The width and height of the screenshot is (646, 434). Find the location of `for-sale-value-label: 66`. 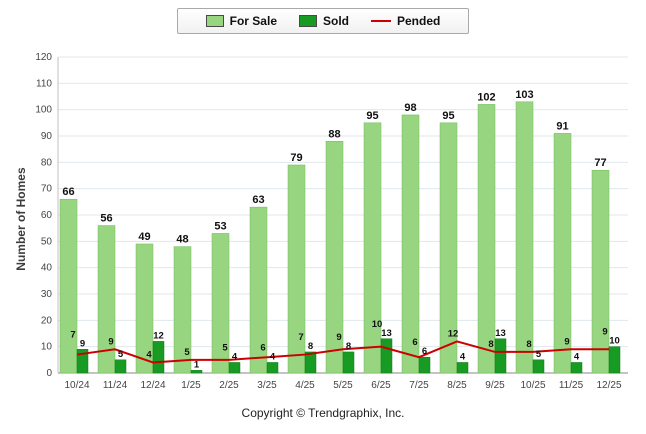

for-sale-value-label: 66 is located at coordinates (68, 192).